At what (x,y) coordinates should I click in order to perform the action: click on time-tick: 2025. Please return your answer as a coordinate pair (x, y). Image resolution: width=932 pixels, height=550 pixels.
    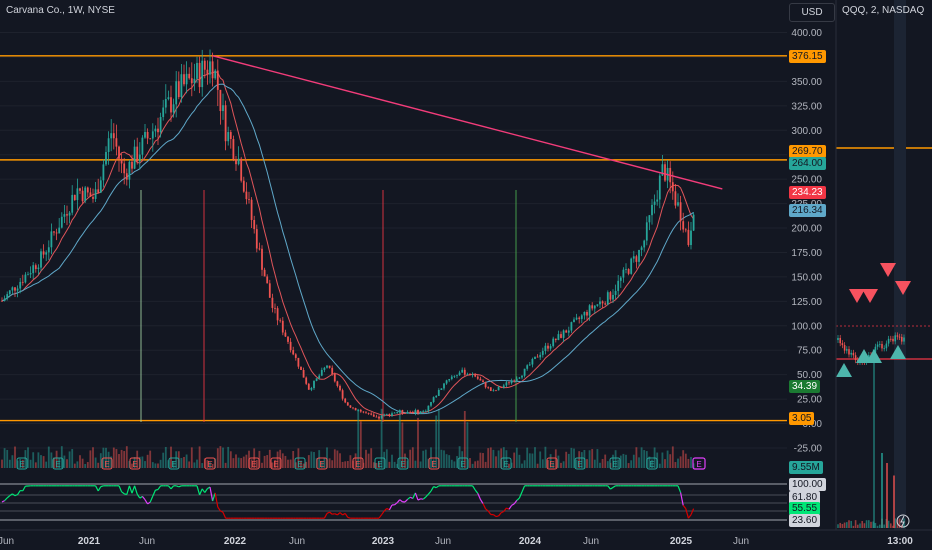
    Looking at the image, I should click on (681, 541).